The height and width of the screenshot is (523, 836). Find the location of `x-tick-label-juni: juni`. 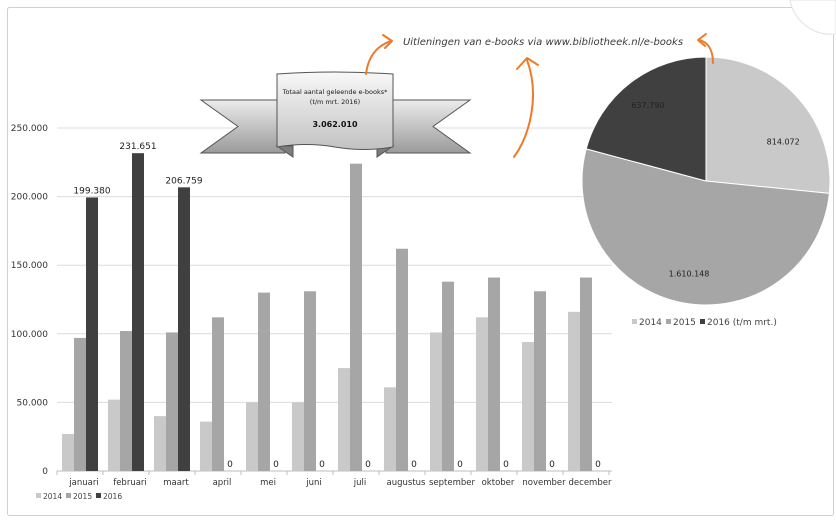

x-tick-label-juni: juni is located at coordinates (313, 483).